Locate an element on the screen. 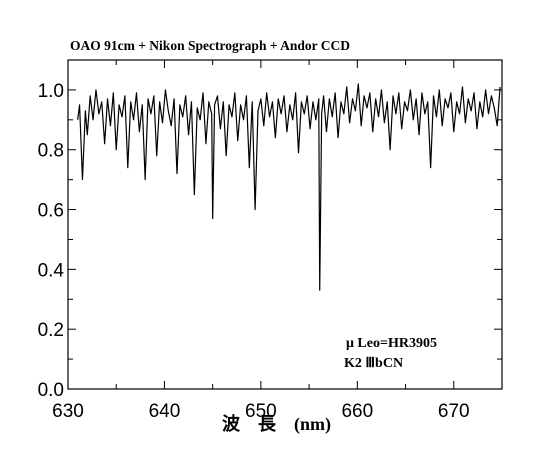 The width and height of the screenshot is (533, 471). y-tick-label: 0.2 is located at coordinates (51, 330).